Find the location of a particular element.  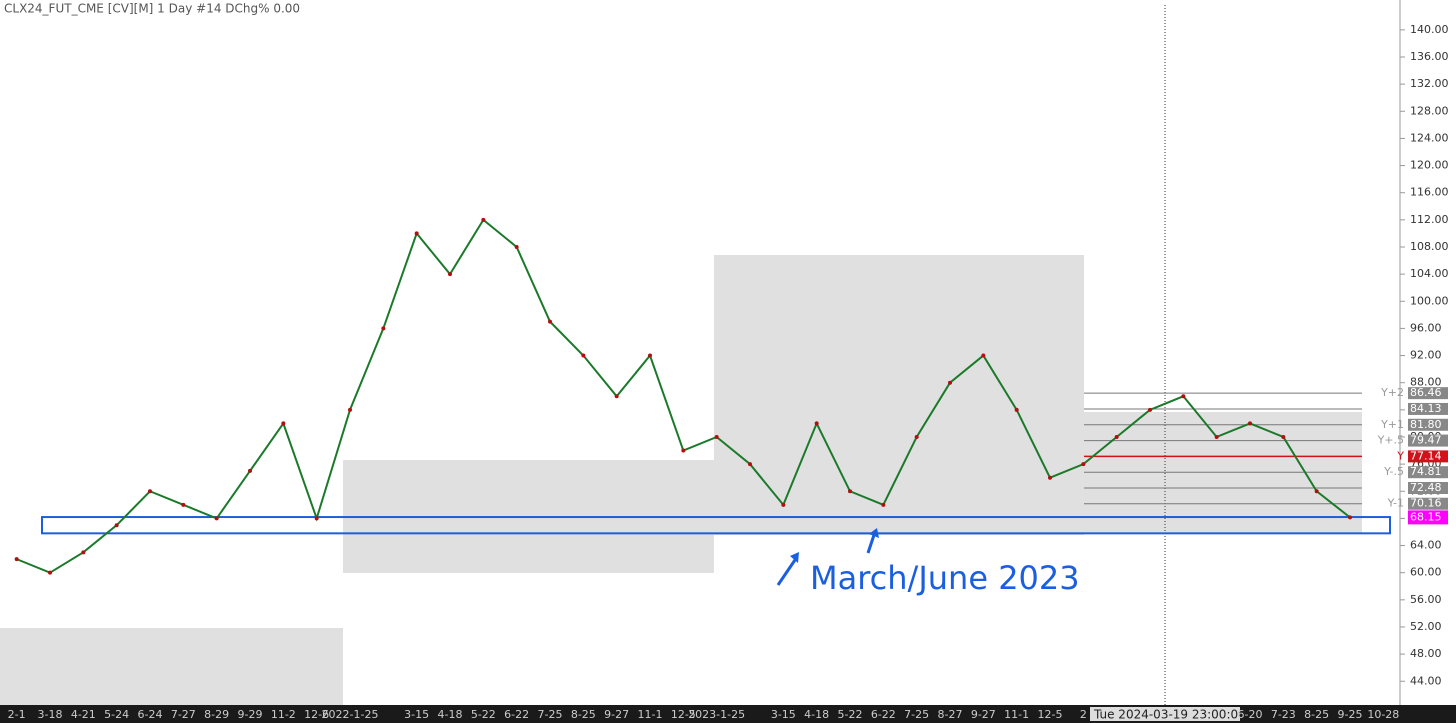

level-label: 74.81 is located at coordinates (1426, 471).